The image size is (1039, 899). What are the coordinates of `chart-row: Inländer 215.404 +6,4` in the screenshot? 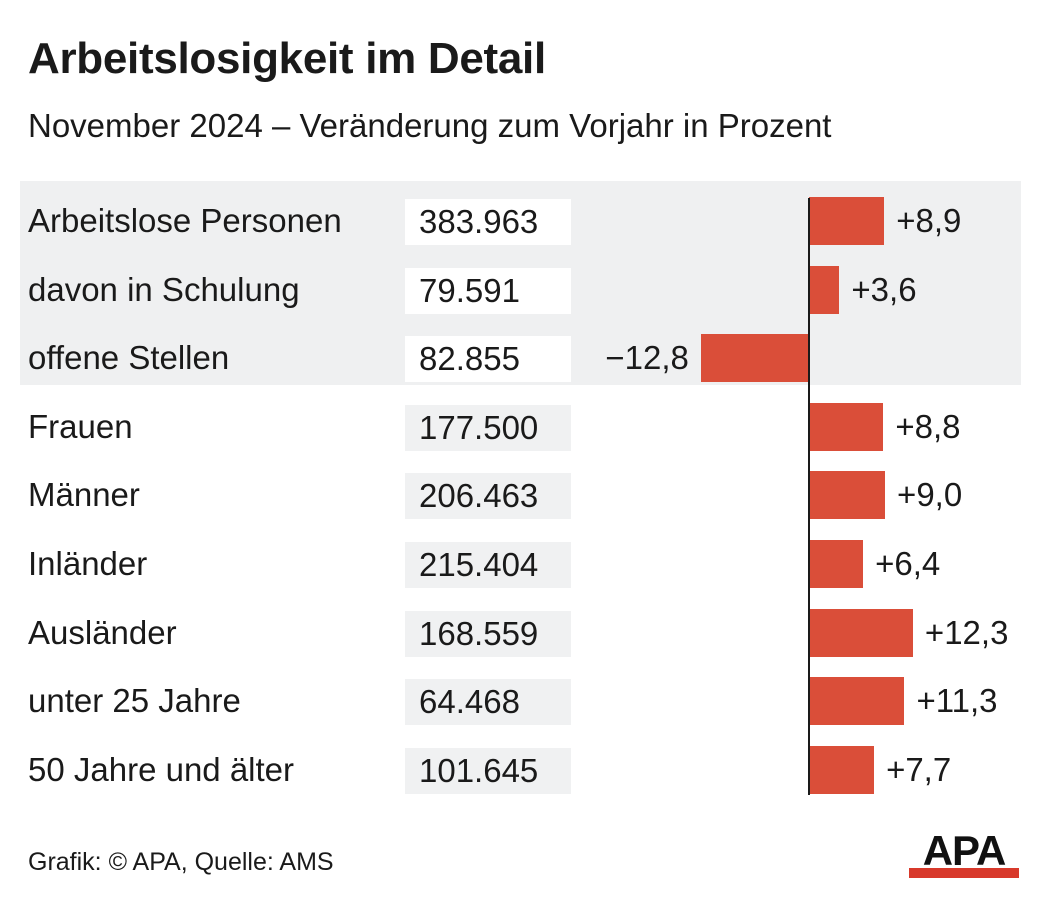 It's located at (519, 564).